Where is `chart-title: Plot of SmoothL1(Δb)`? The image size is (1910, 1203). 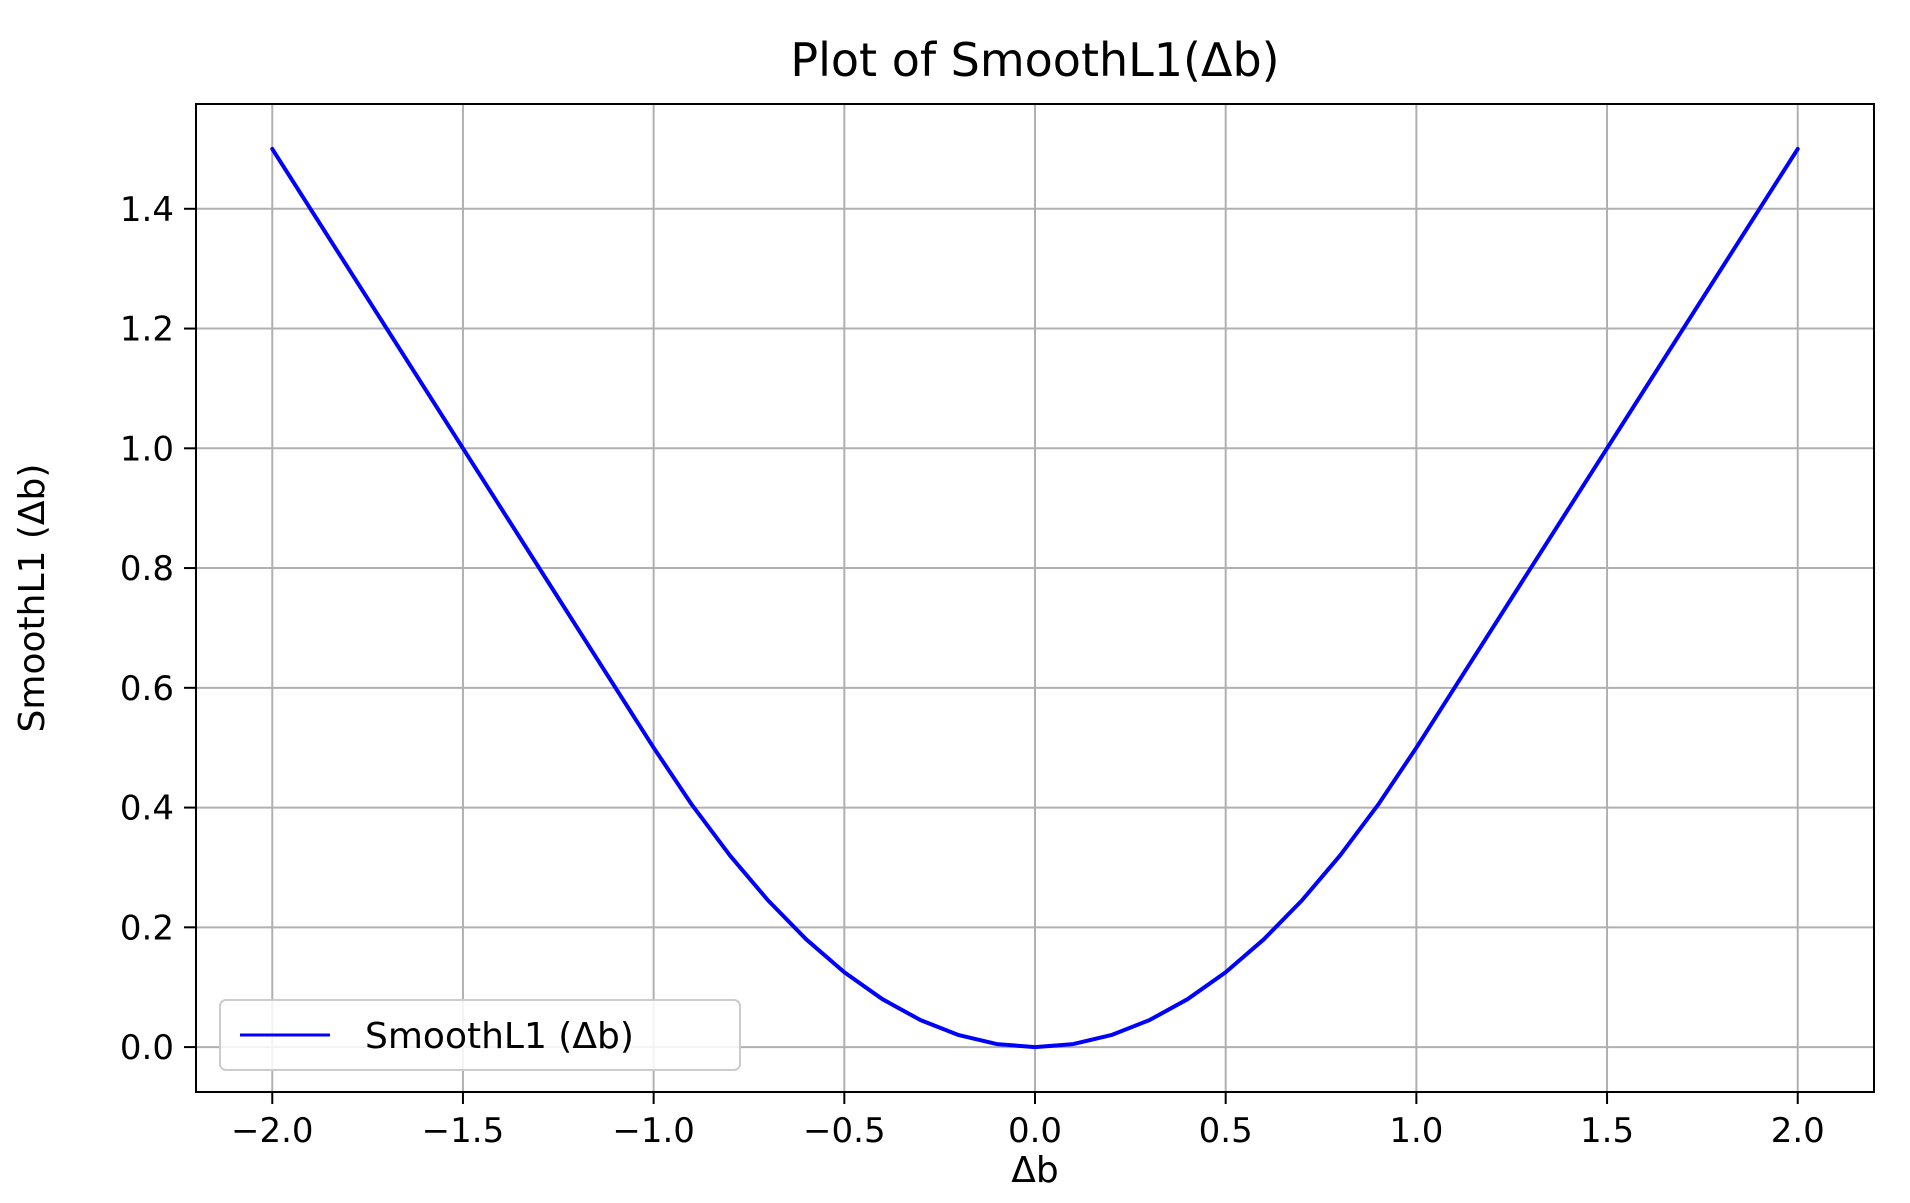
chart-title: Plot of SmoothL1(Δb) is located at coordinates (1034, 60).